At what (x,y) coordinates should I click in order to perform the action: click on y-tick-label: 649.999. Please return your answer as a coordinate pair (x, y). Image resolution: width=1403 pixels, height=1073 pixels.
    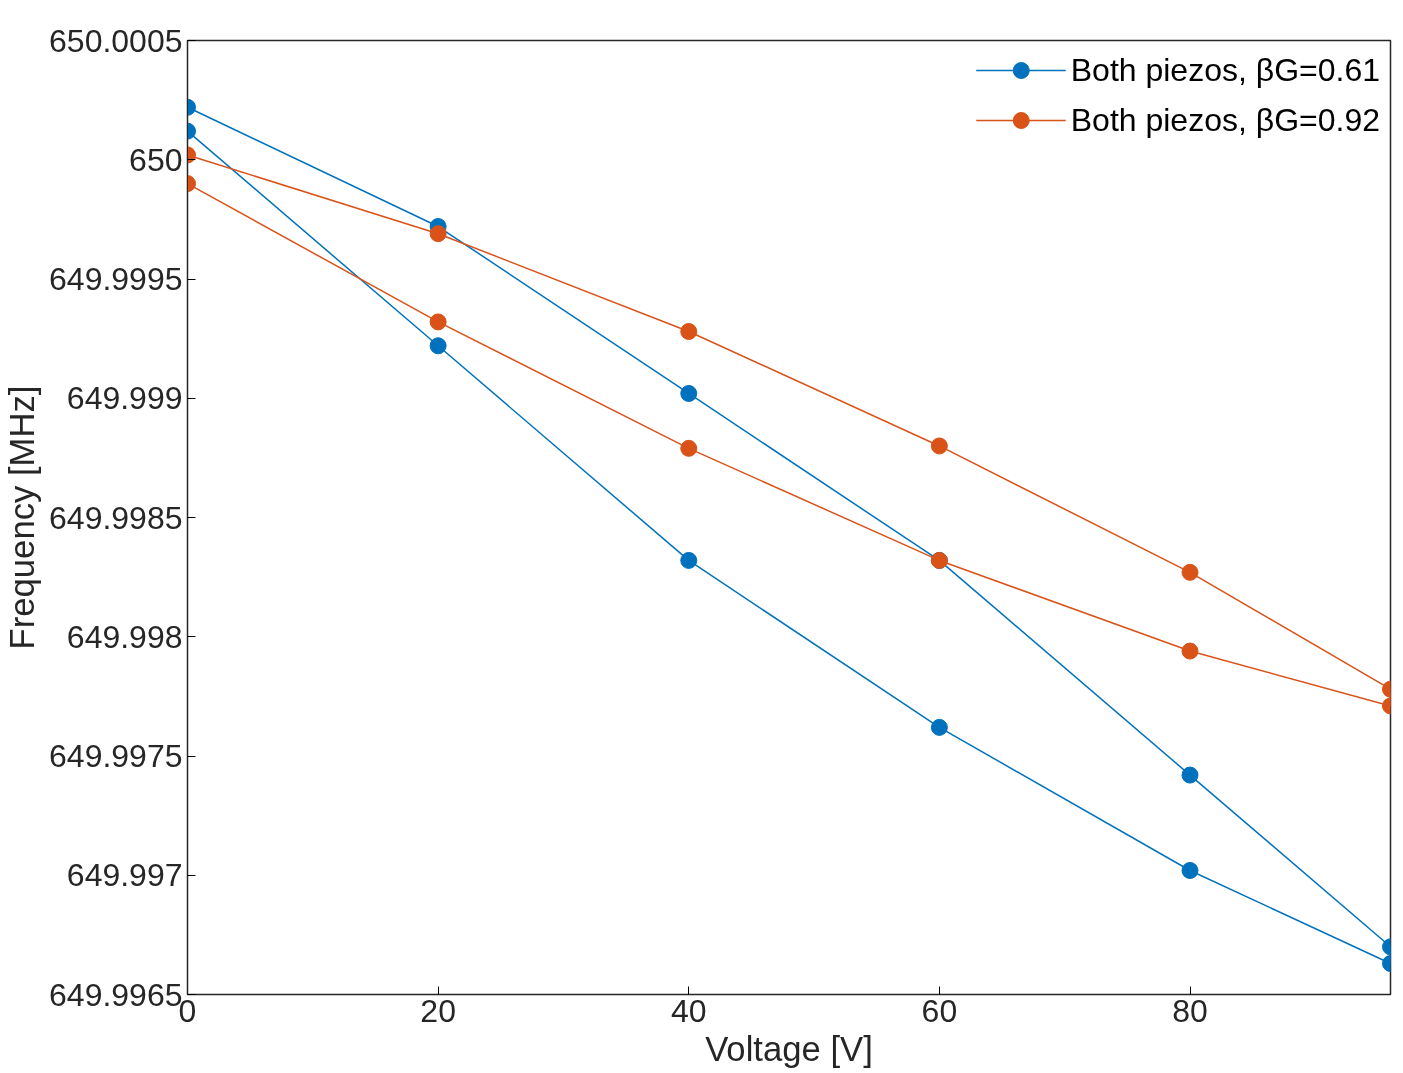
    Looking at the image, I should click on (124, 398).